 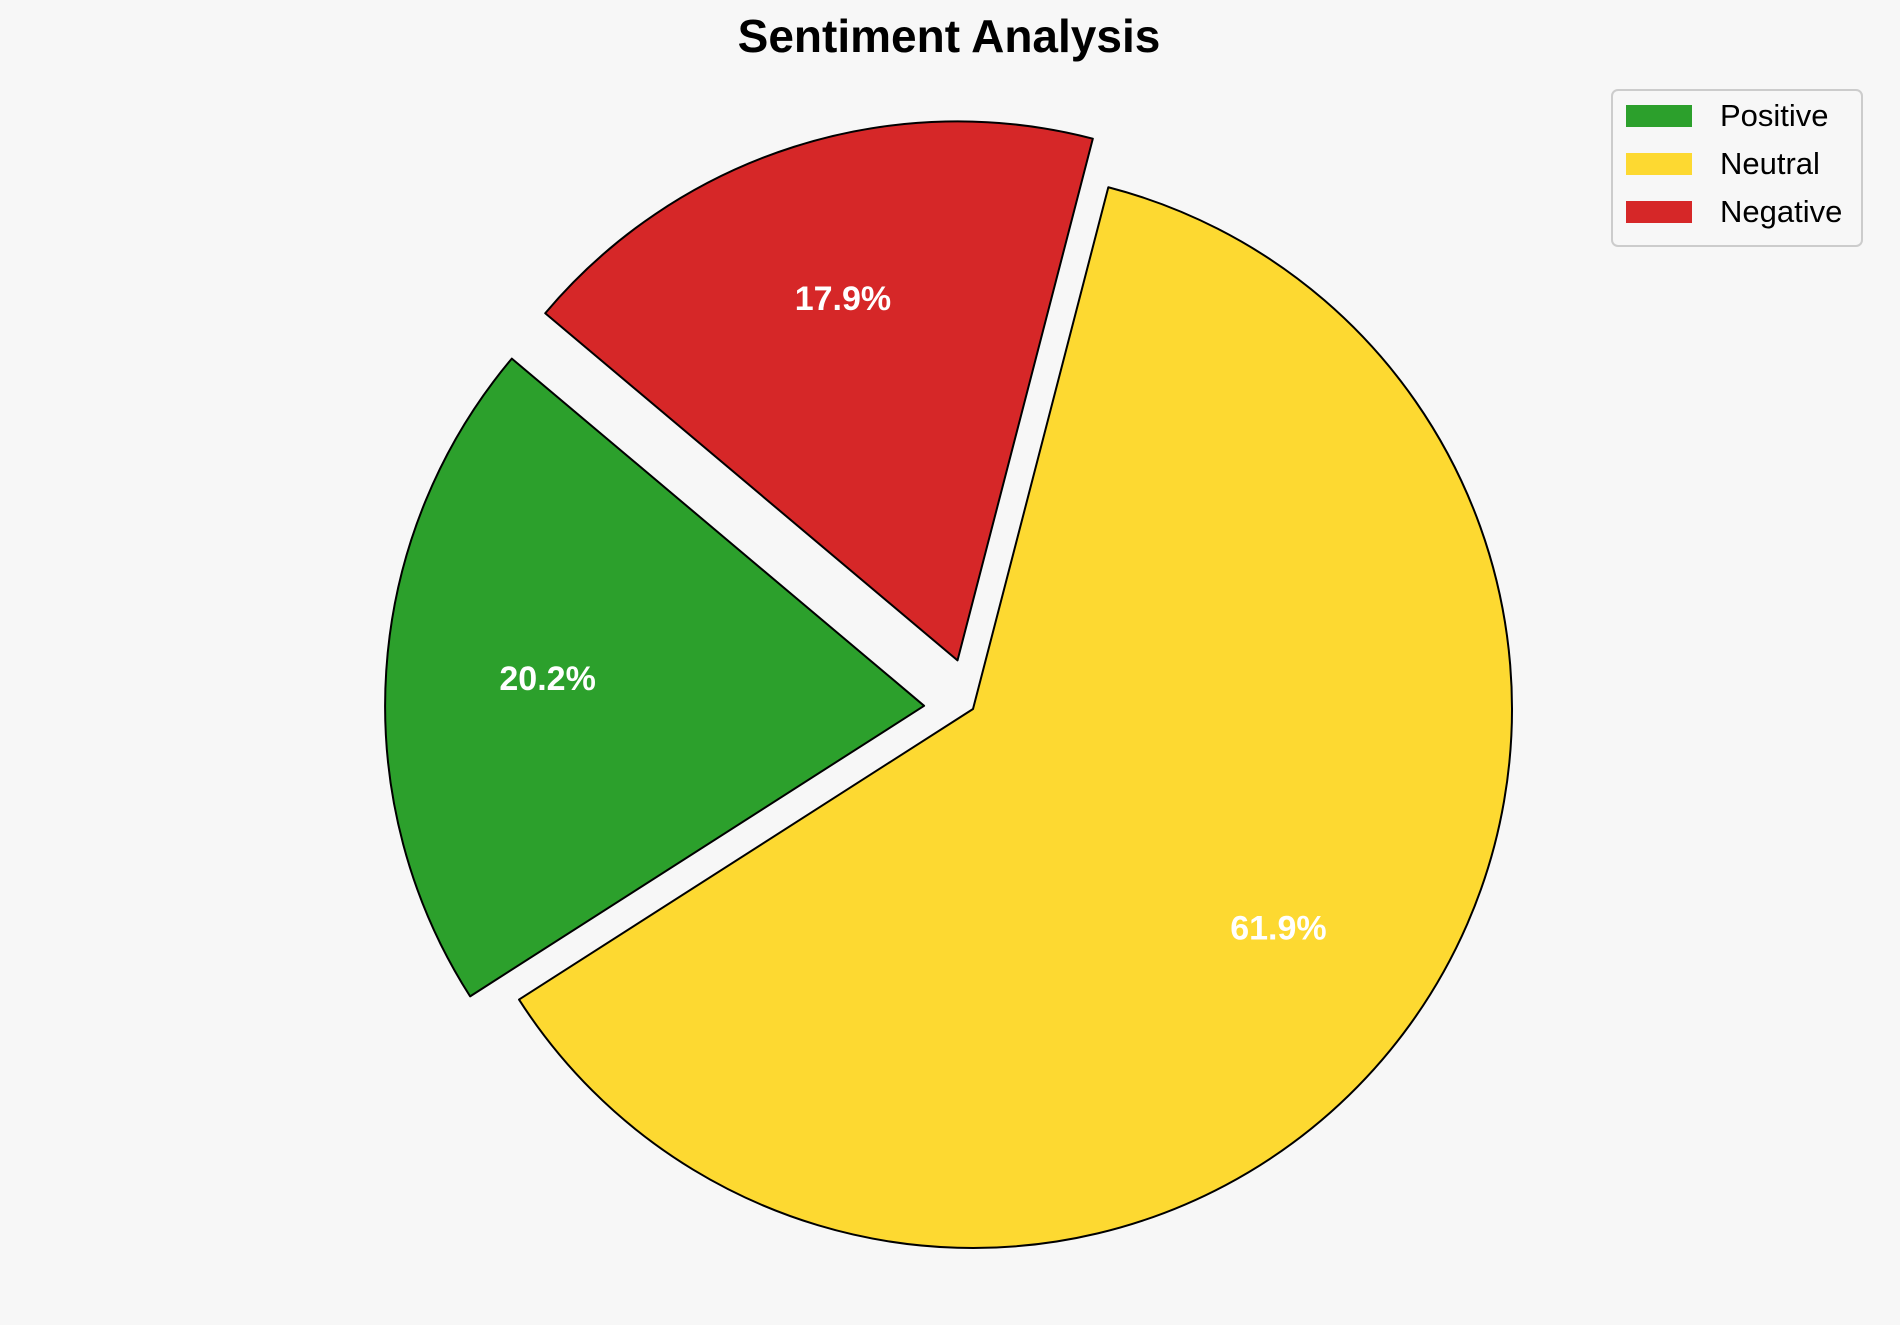 I want to click on slice-label: 20.2%, so click(x=547, y=679).